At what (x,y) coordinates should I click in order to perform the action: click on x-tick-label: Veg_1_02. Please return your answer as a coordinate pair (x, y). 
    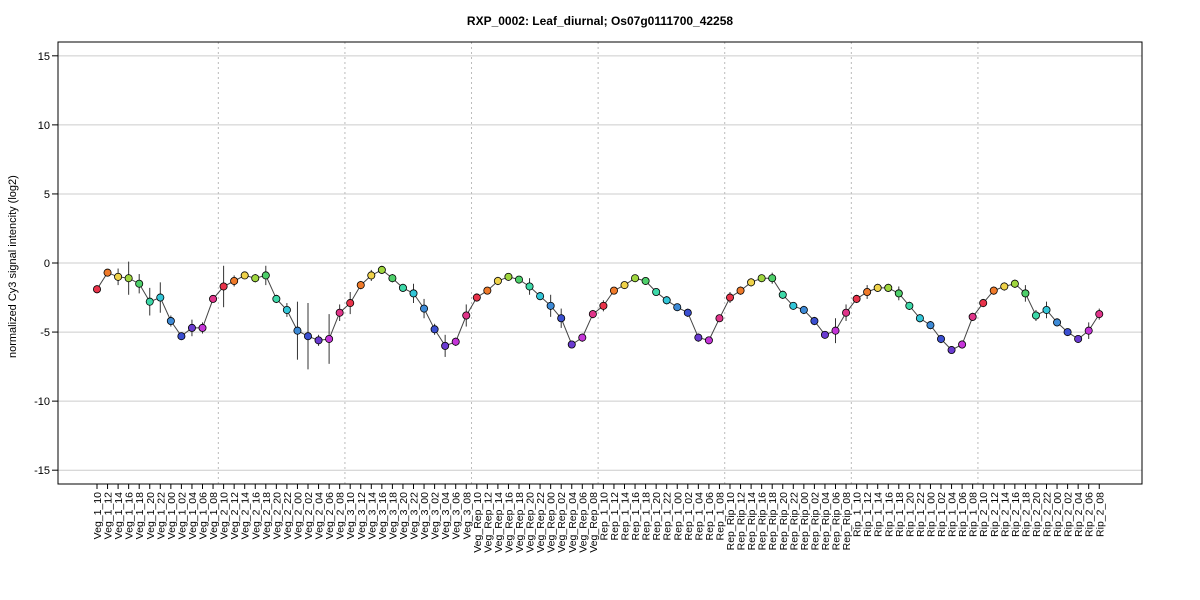
    Looking at the image, I should click on (182, 515).